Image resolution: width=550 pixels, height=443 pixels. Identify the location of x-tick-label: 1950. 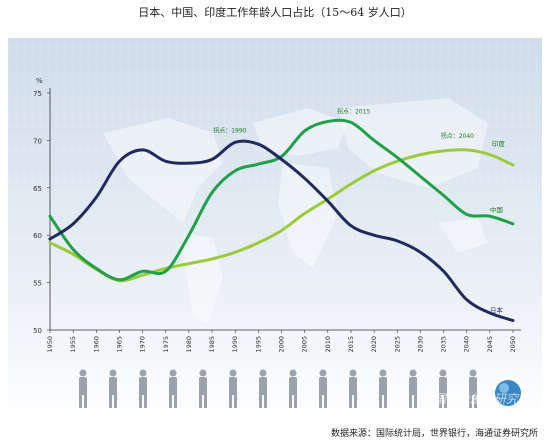
(50, 344).